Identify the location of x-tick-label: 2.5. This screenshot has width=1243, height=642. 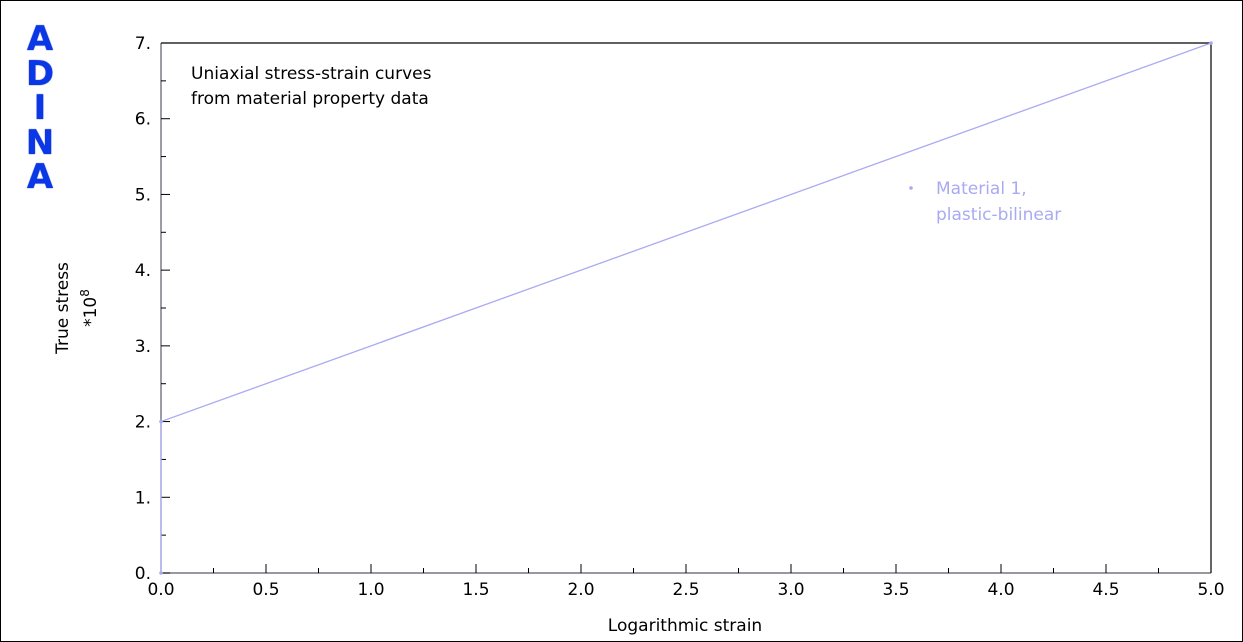
(685, 590).